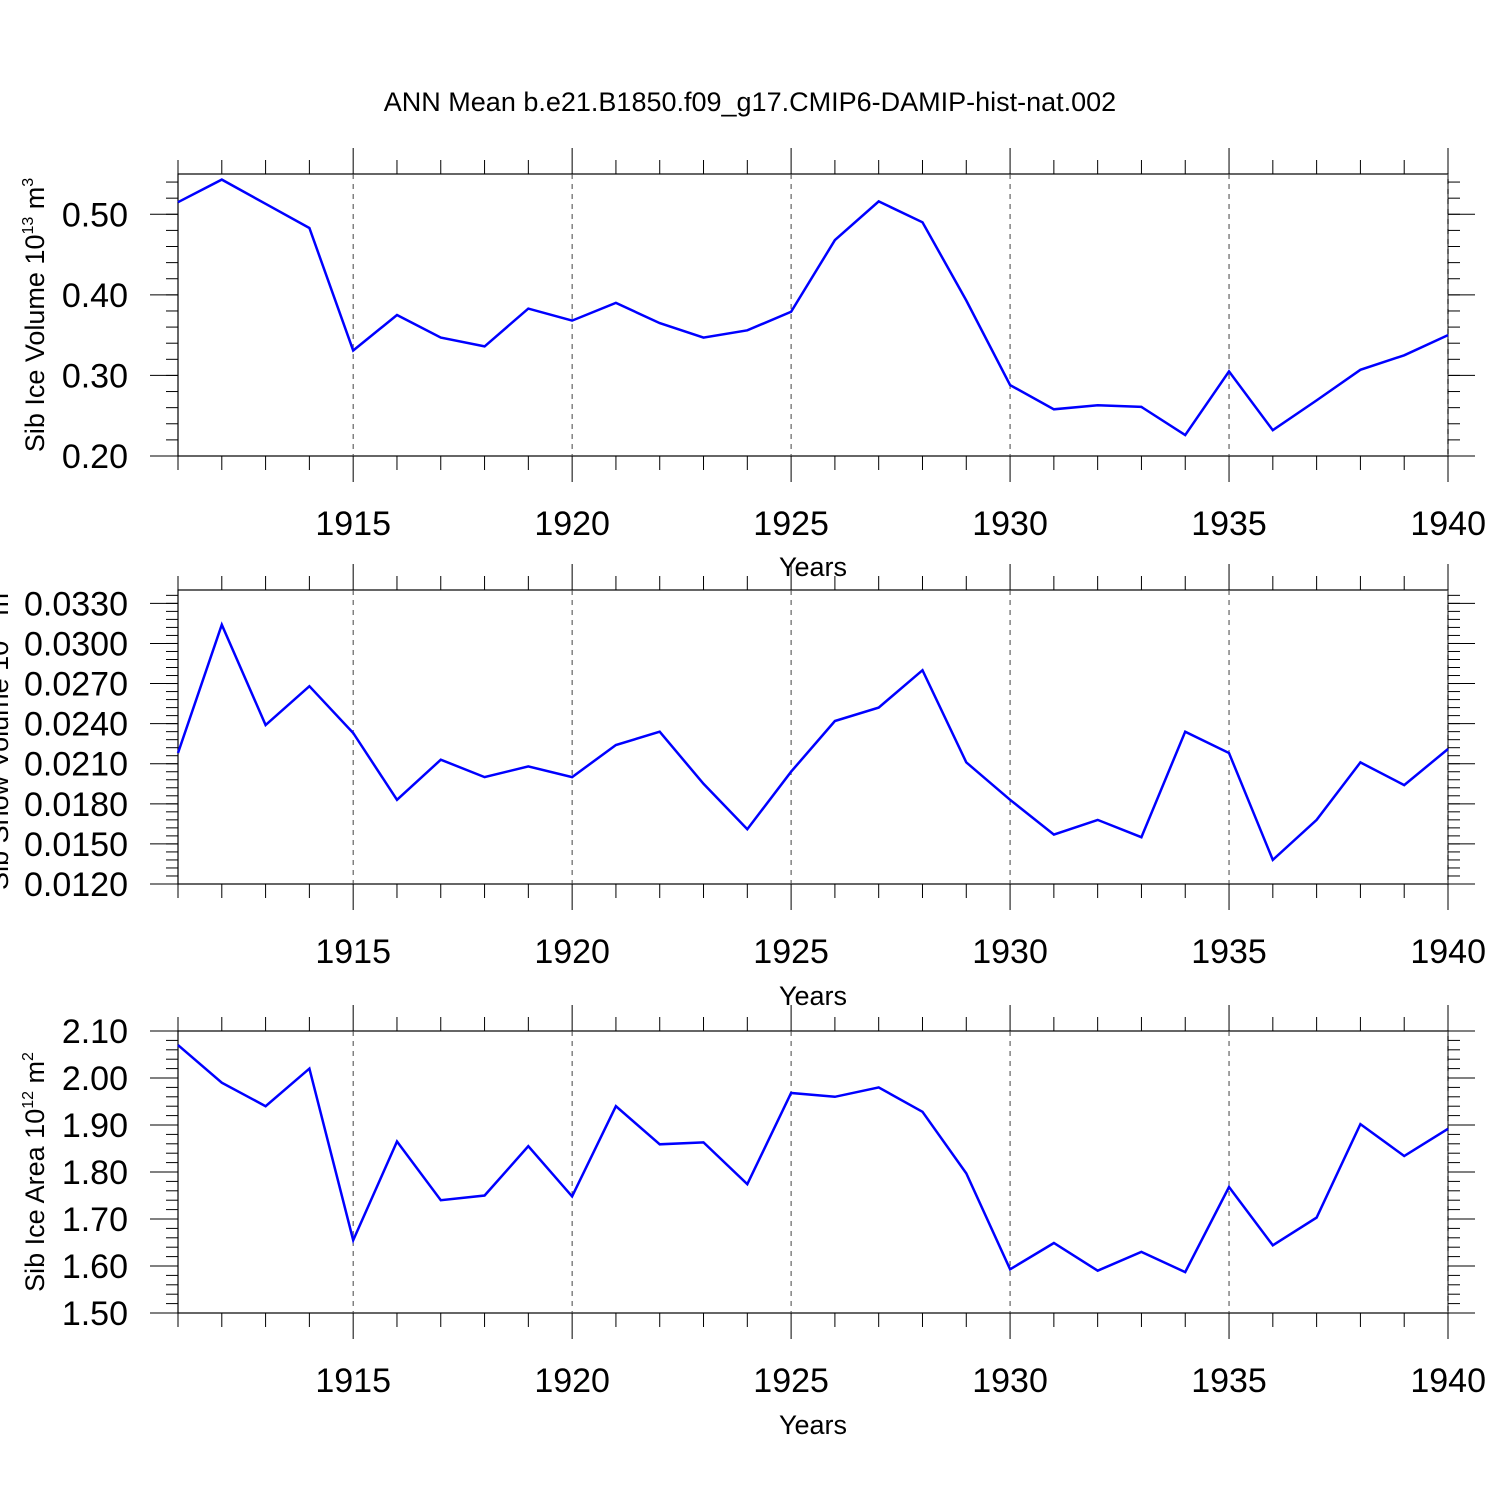 This screenshot has width=1500, height=1500. Describe the element at coordinates (95, 457) in the screenshot. I see `y-tick-label: 0.20` at that location.